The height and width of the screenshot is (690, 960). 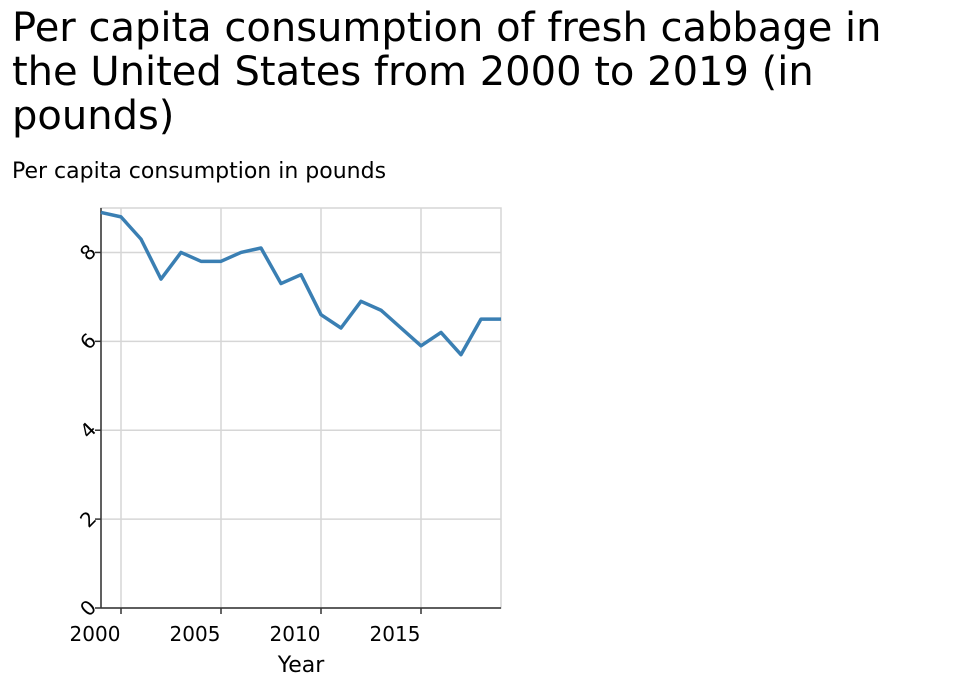 I want to click on x-tick-label: 2000, so click(x=95, y=634).